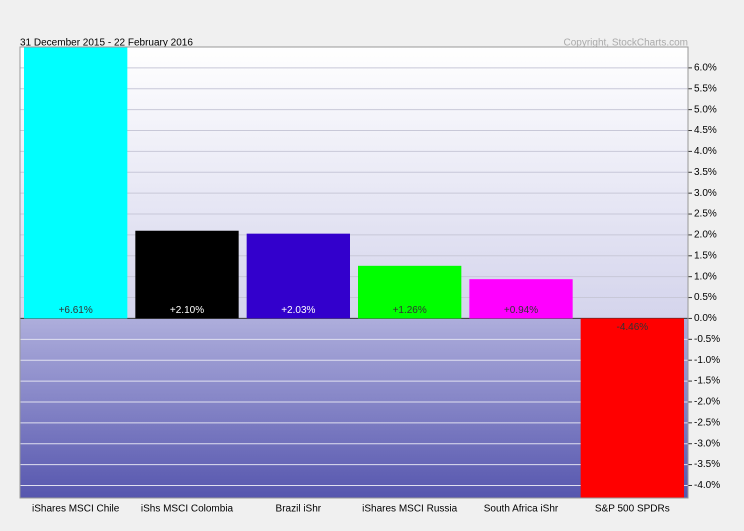  Describe the element at coordinates (705, 214) in the screenshot. I see `y-tick-label: 2.5%` at that location.